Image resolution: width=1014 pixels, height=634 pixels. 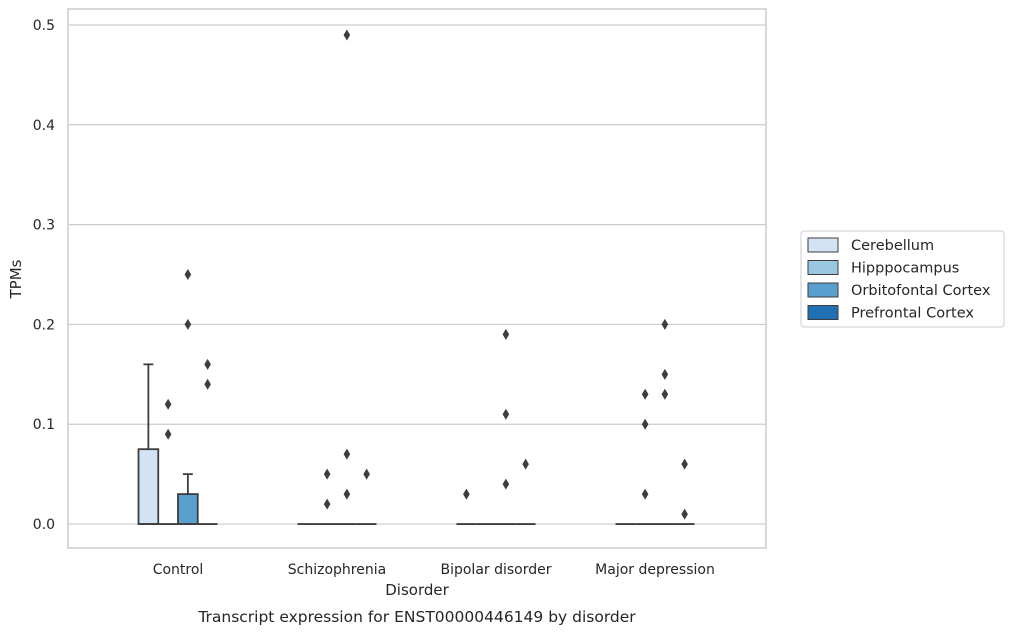 What do you see at coordinates (655, 570) in the screenshot?
I see `x-tick-label: Major depression` at bounding box center [655, 570].